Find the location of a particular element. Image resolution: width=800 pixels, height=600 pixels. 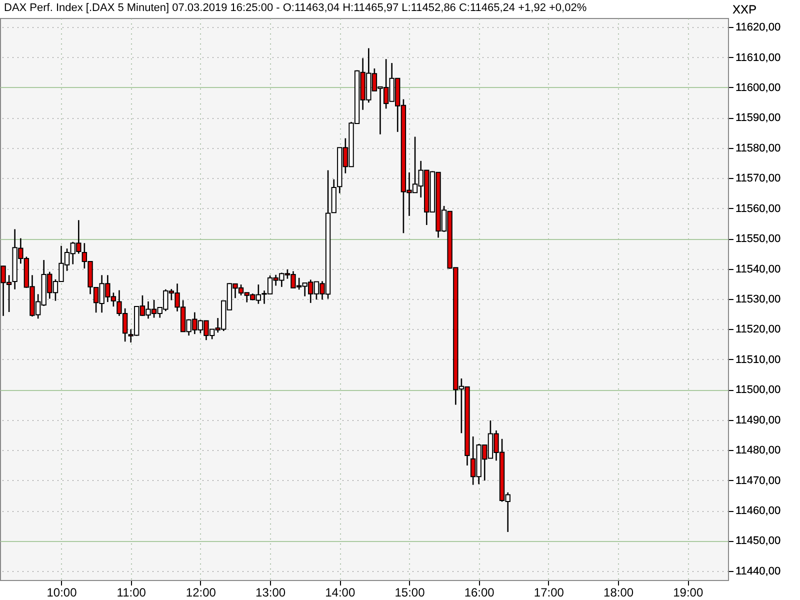

x-tick-label: 13:00 is located at coordinates (271, 593).